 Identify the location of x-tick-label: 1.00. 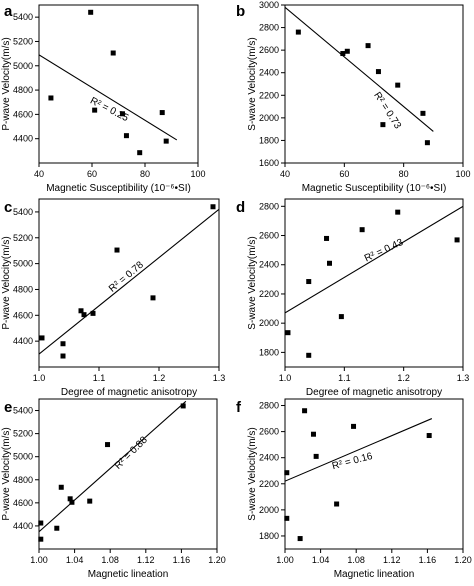
(285, 560).